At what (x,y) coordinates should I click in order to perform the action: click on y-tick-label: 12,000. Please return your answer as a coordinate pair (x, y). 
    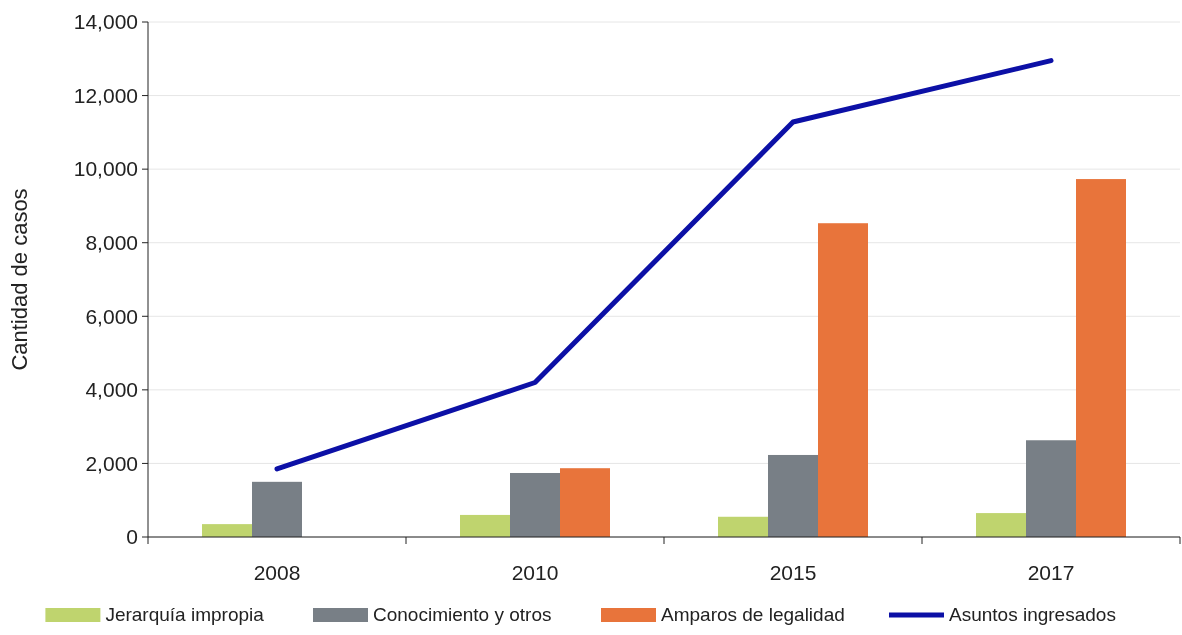
    Looking at the image, I should click on (105, 95).